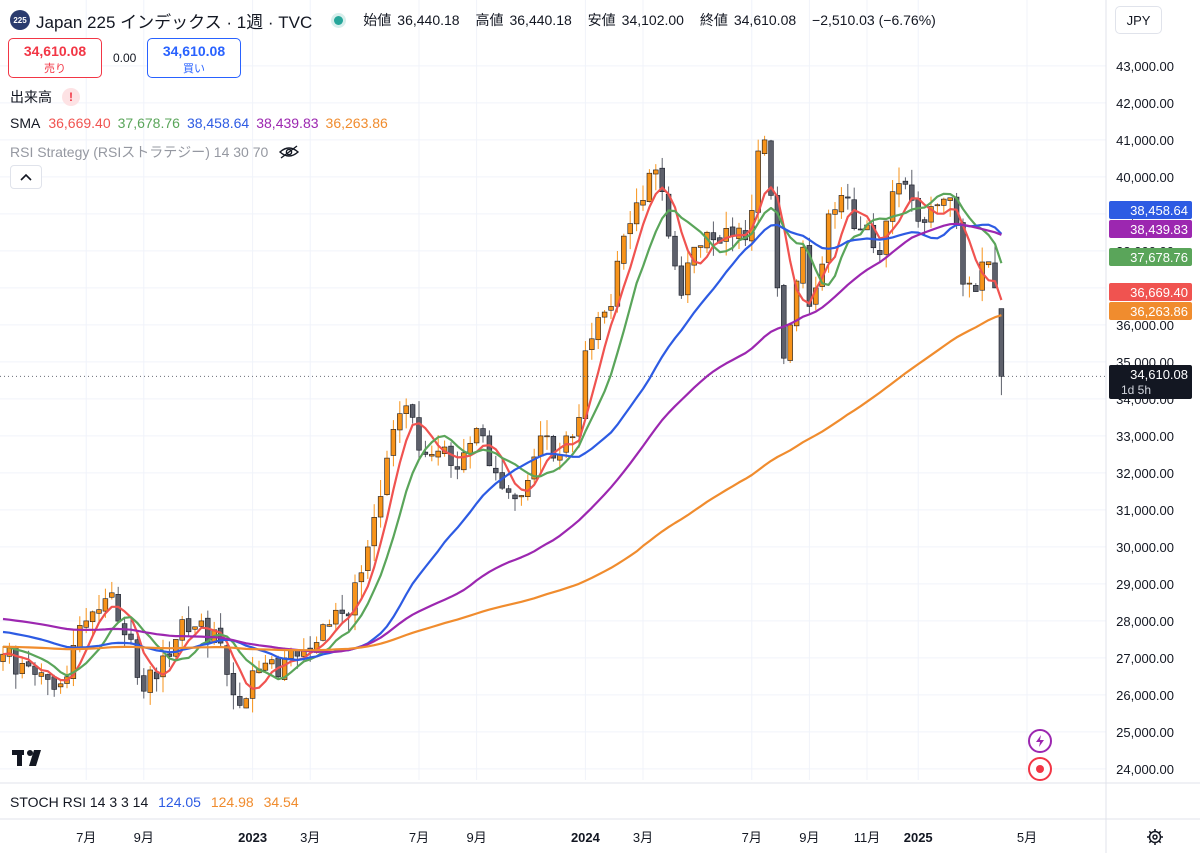 This screenshot has height=853, width=1200. Describe the element at coordinates (30, 761) in the screenshot. I see `tradingview-logo` at that location.